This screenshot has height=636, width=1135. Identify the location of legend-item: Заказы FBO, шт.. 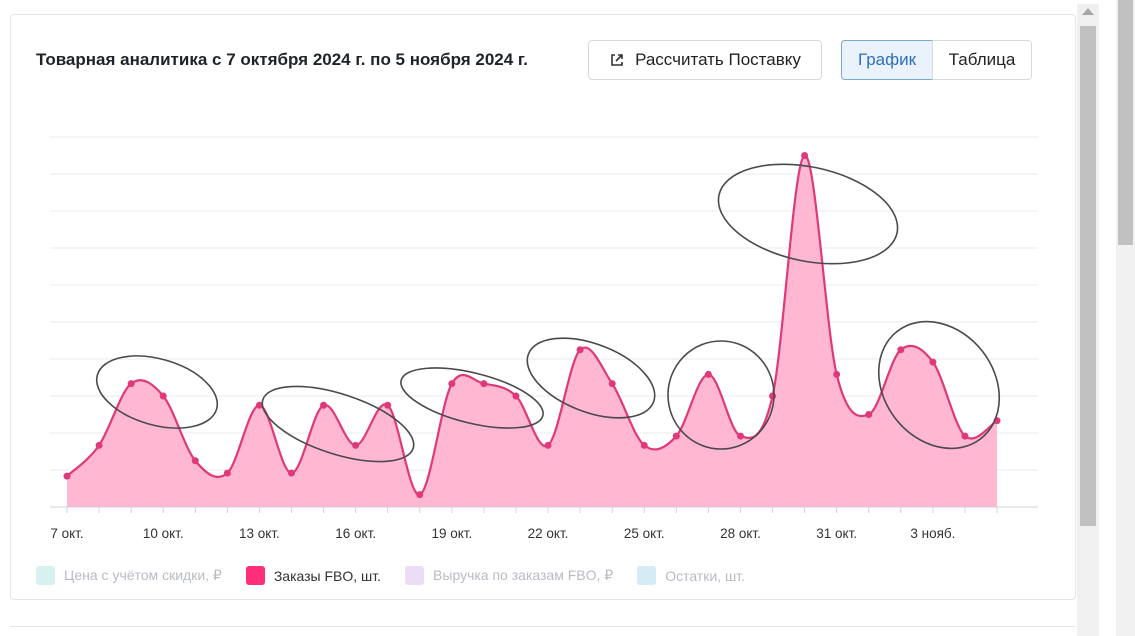
(313, 575).